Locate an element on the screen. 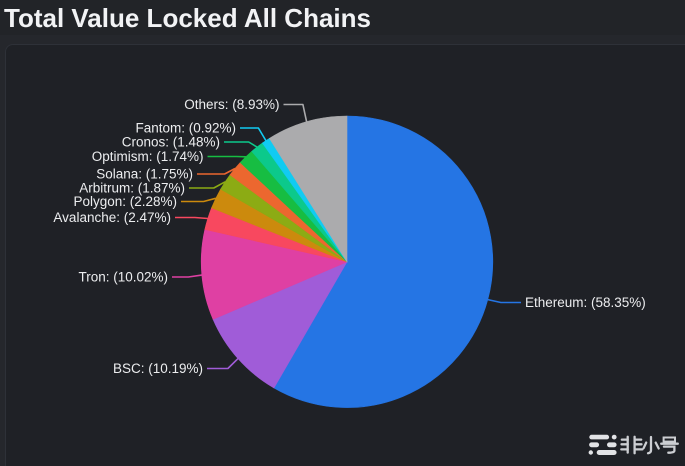  svg-text: Others: (8.93%) is located at coordinates (231, 104).